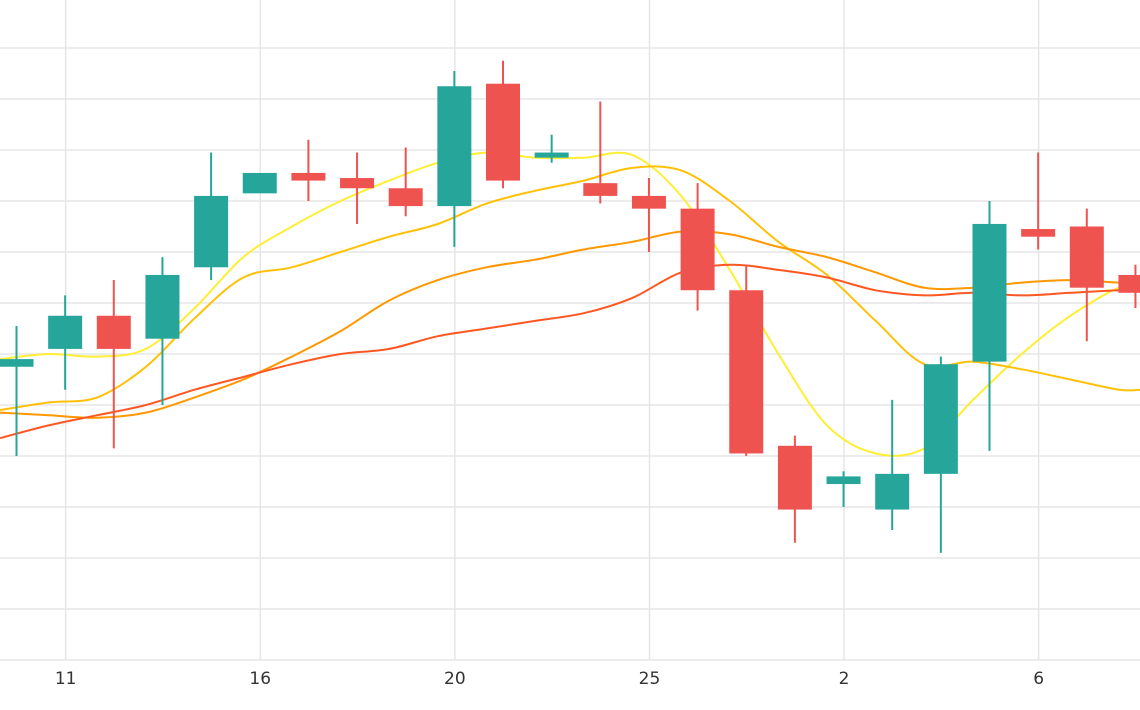 This screenshot has height=710, width=1140. Describe the element at coordinates (260, 679) in the screenshot. I see `x-tick-label: 16` at that location.